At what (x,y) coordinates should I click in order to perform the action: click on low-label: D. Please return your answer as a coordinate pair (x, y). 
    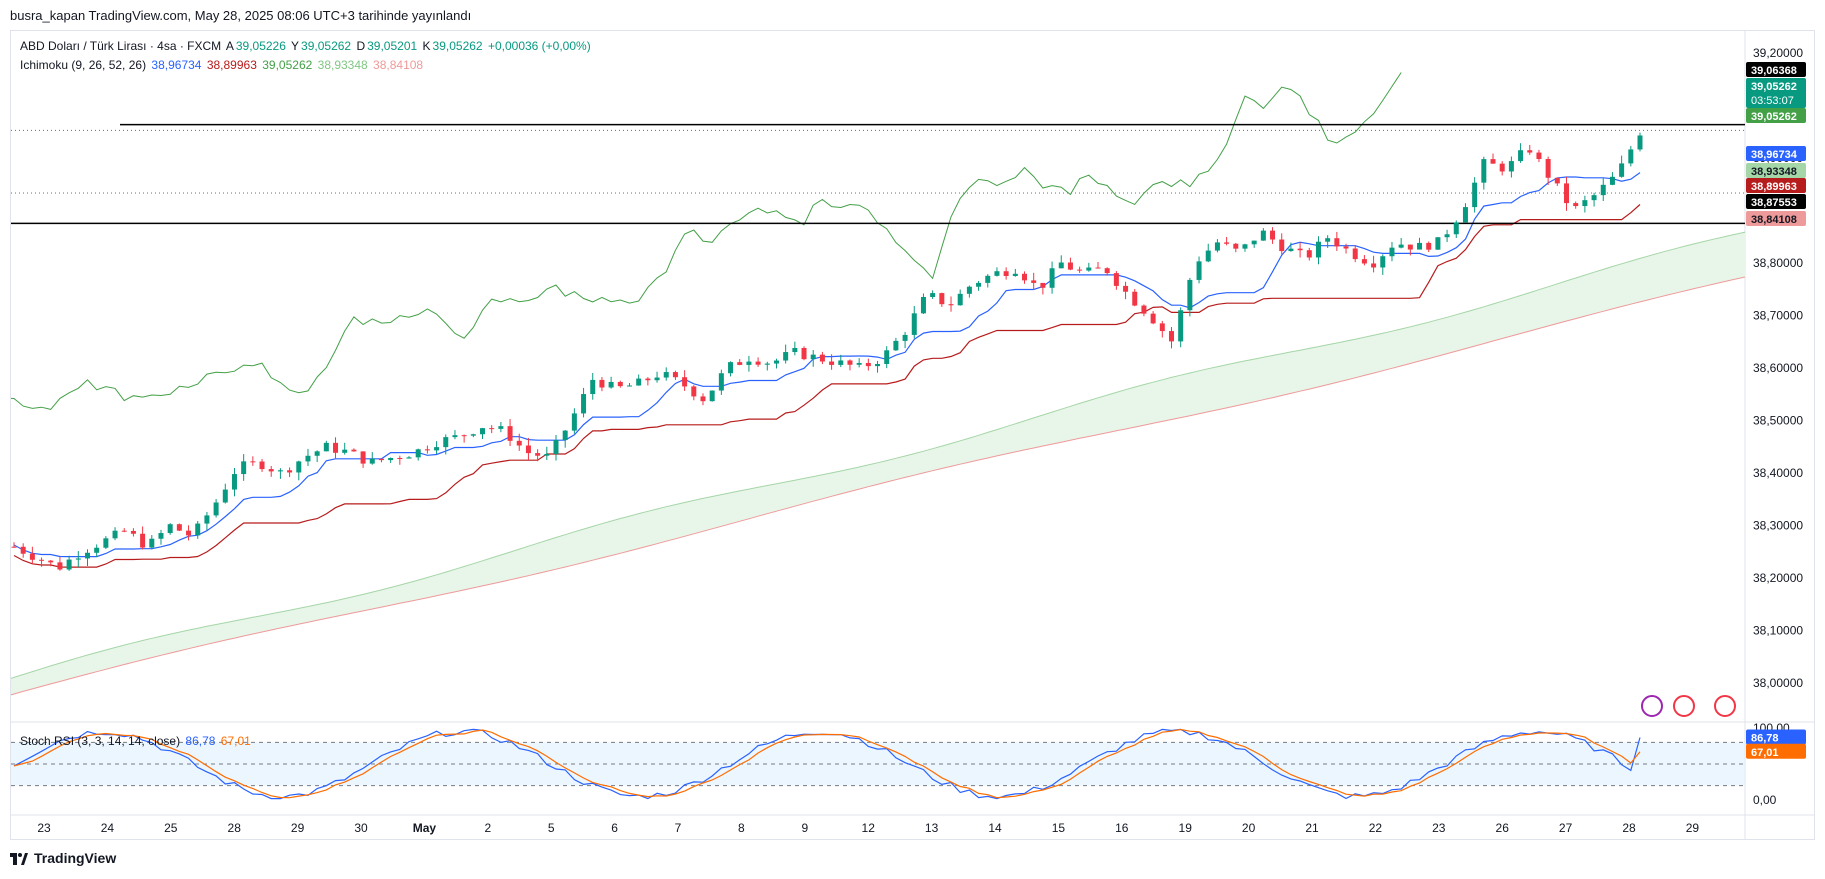
    Looking at the image, I should click on (361, 46).